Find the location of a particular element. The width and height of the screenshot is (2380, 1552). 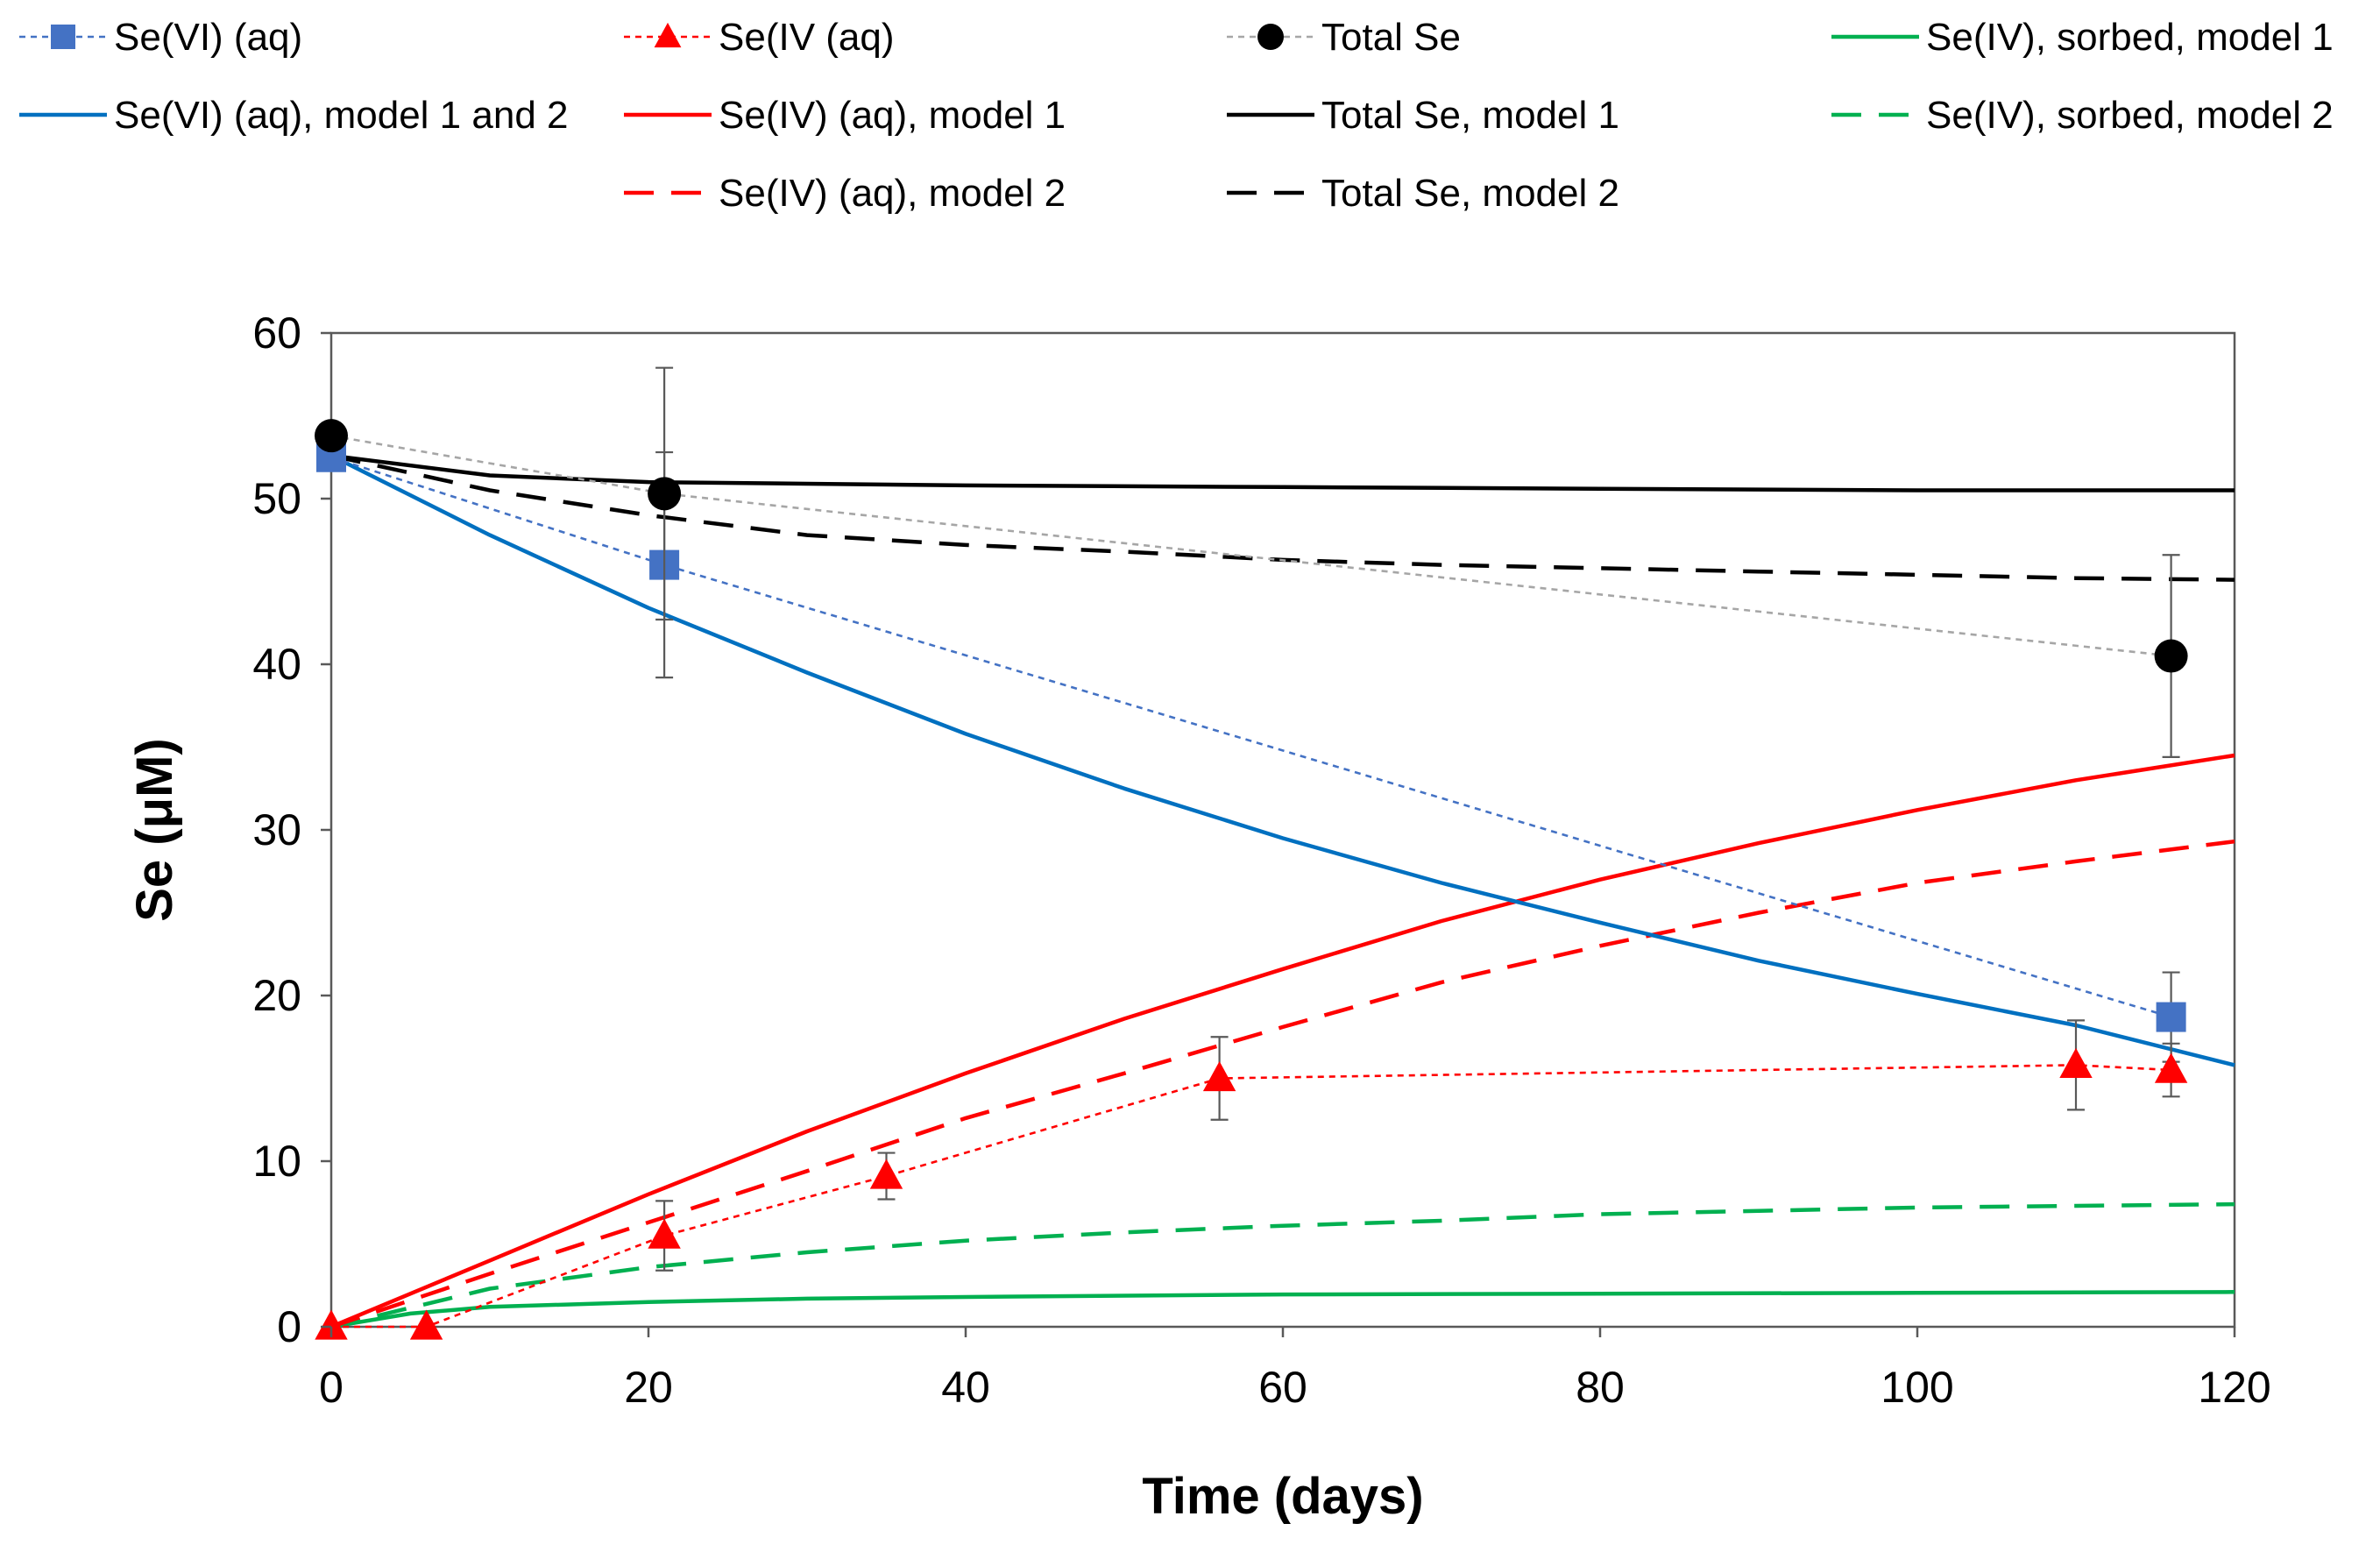

x-tick-label: 100 is located at coordinates (1917, 1387).